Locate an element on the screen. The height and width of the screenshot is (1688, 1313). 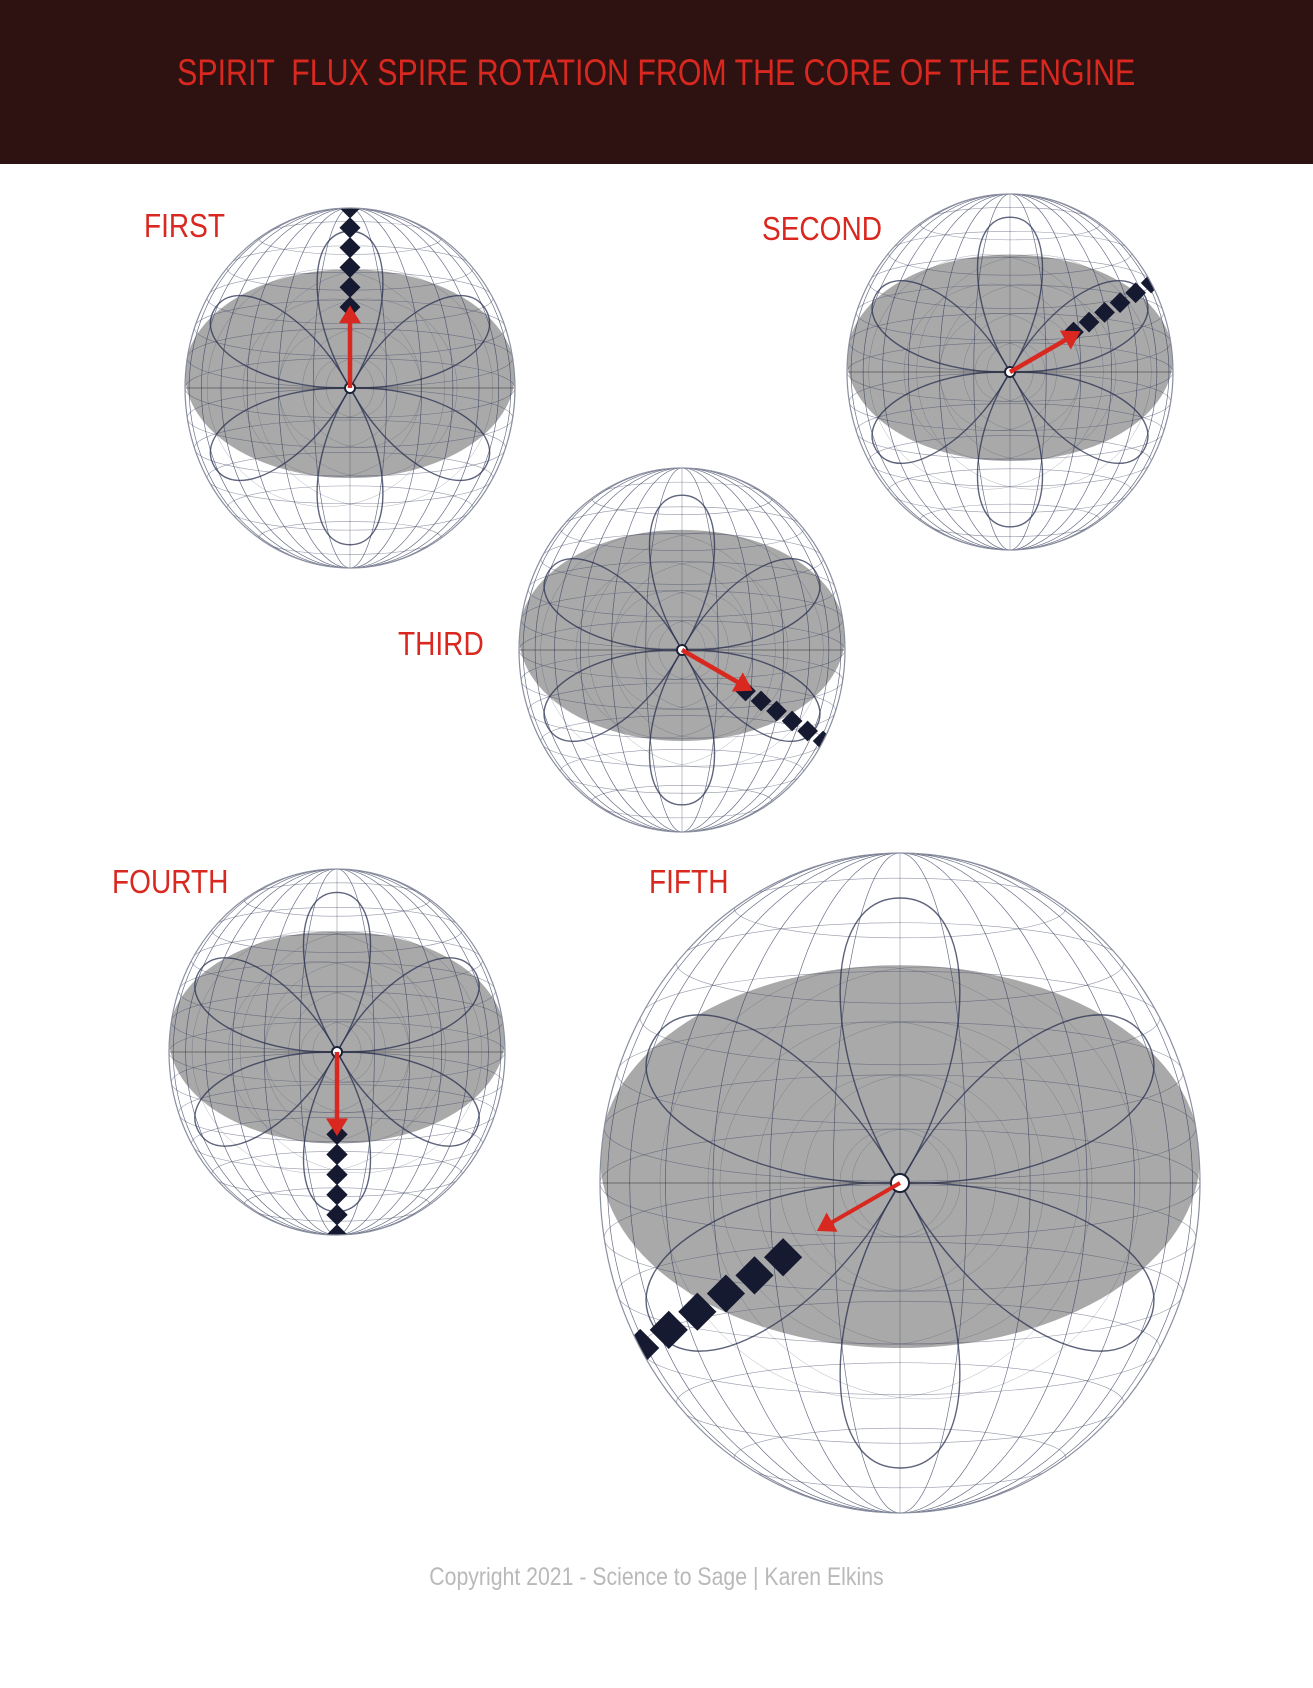
stage-label-fifth: FIFTH is located at coordinates (689, 881).